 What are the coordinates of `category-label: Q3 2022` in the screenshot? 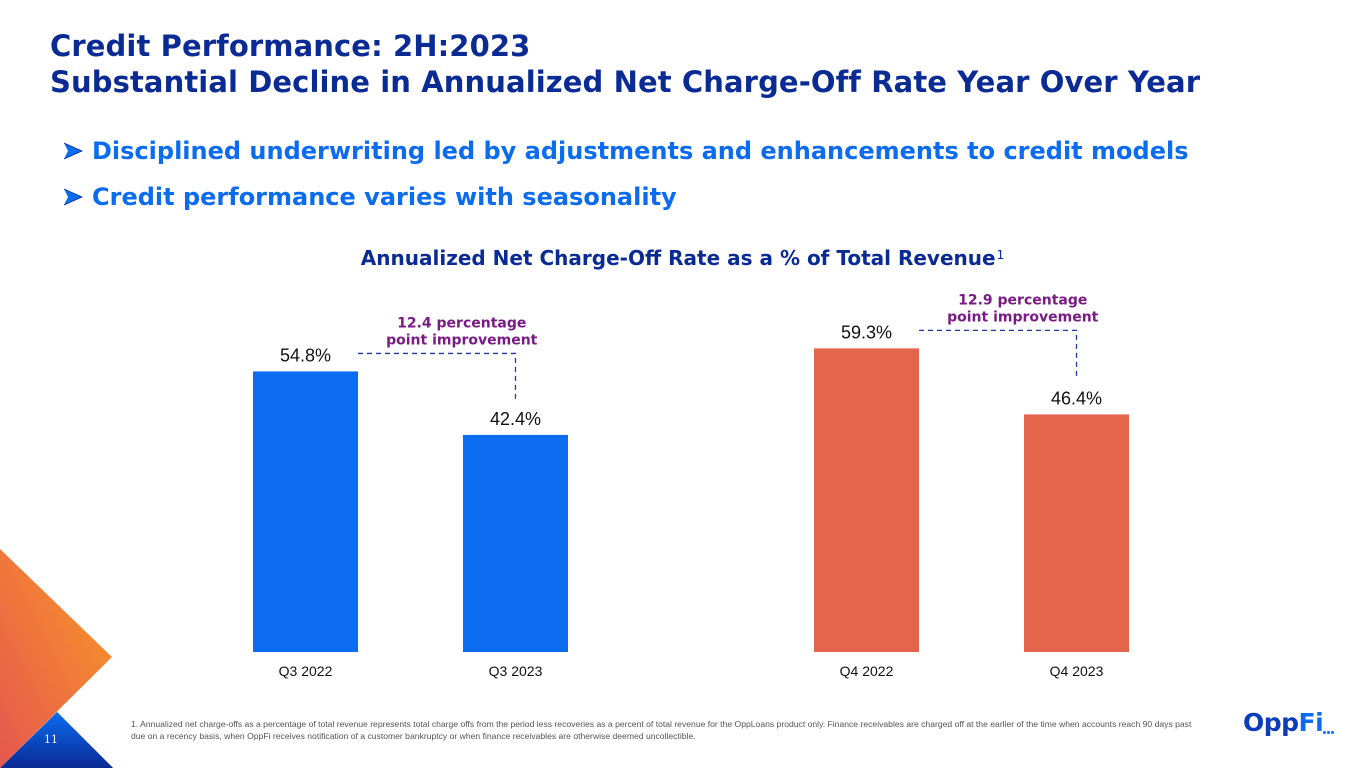 It's located at (306, 671).